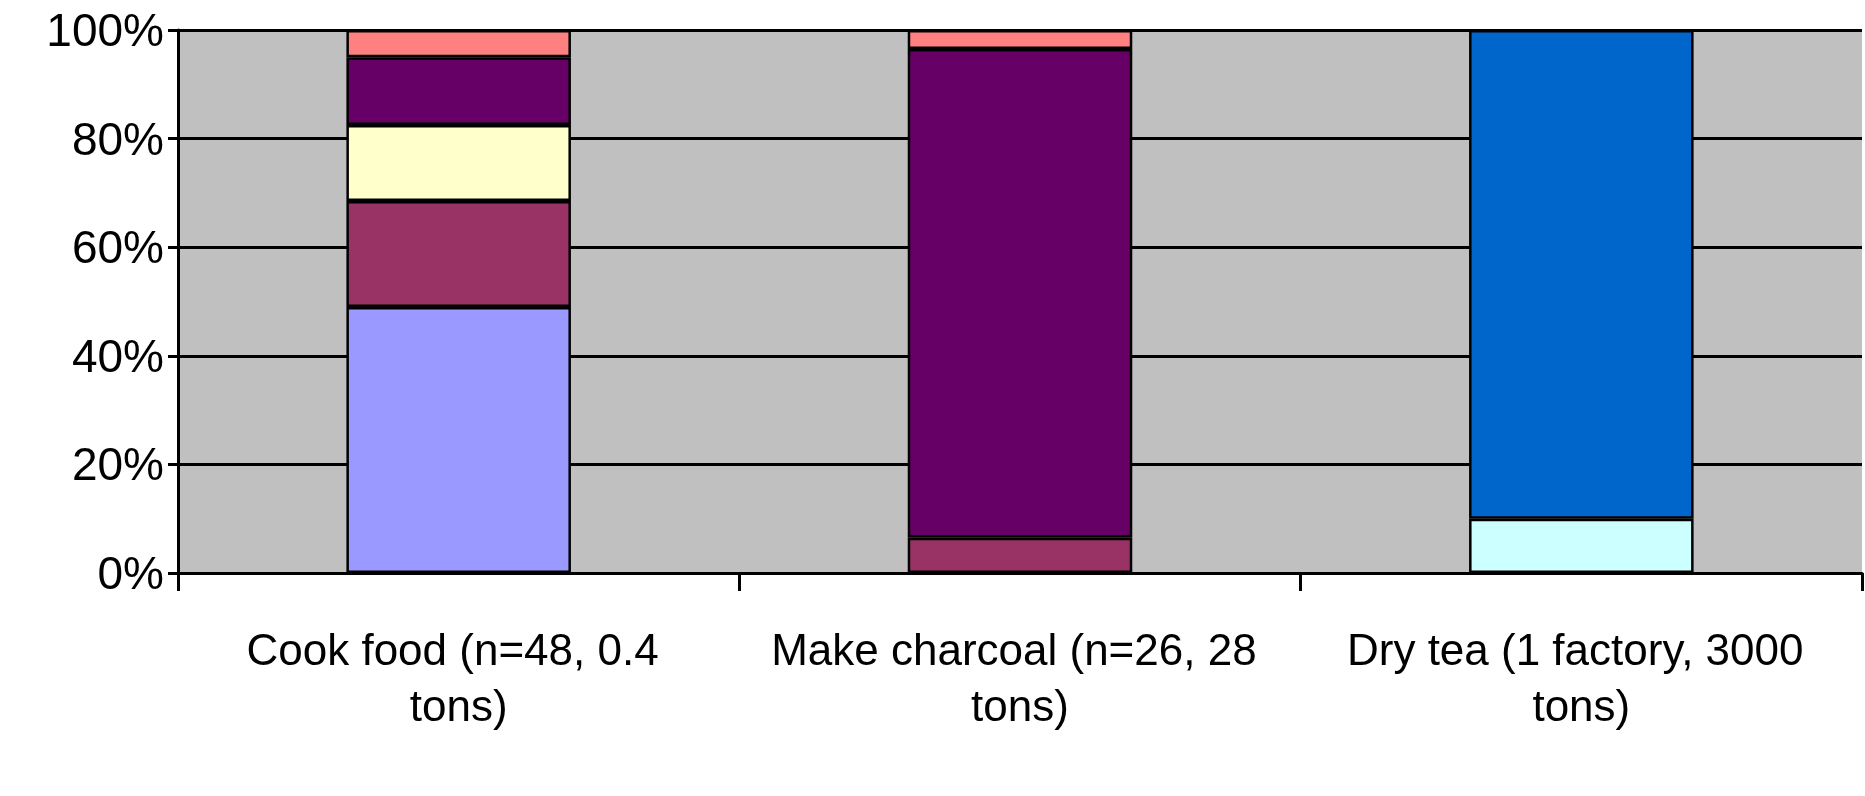 Image resolution: width=1865 pixels, height=796 pixels. Describe the element at coordinates (117, 247) in the screenshot. I see `y-tick-label: 60%` at that location.